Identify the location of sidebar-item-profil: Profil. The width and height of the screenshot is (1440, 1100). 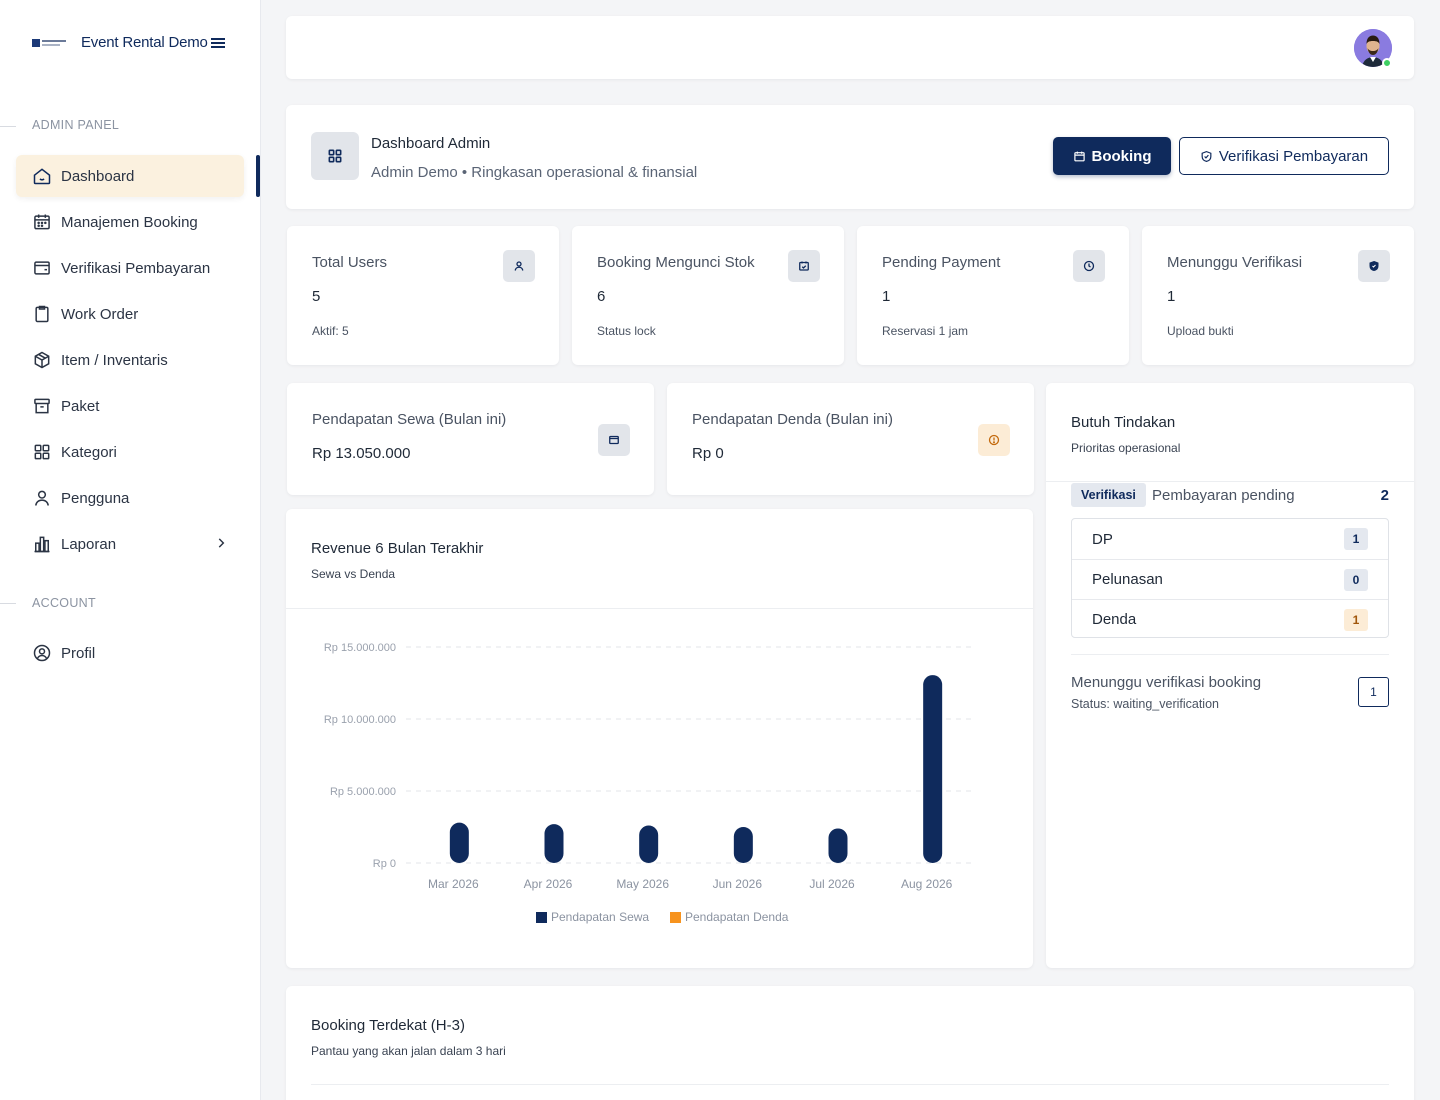
(130, 653).